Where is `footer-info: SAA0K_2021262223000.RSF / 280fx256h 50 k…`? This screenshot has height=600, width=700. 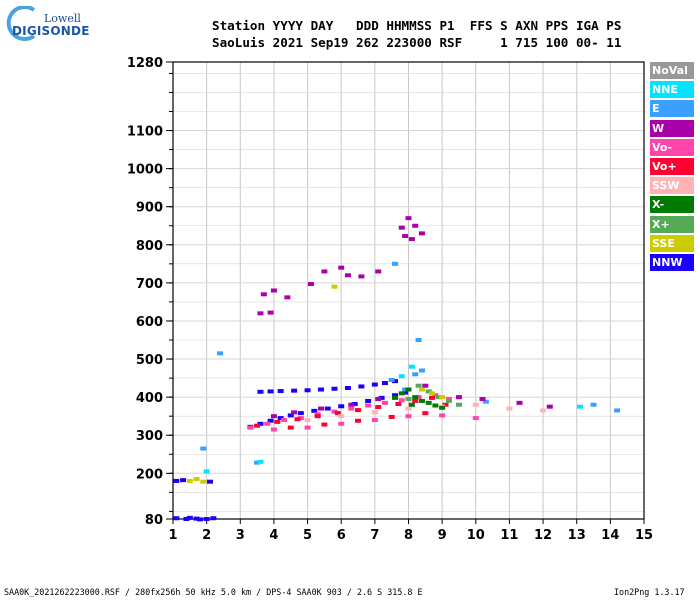
footer-info: SAA0K_2021262223000.RSF / 280fx256h 50 k… is located at coordinates (213, 592).